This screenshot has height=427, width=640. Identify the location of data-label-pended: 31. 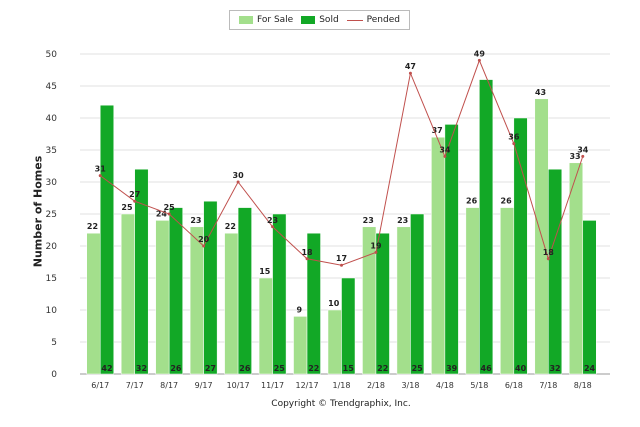
(101, 169).